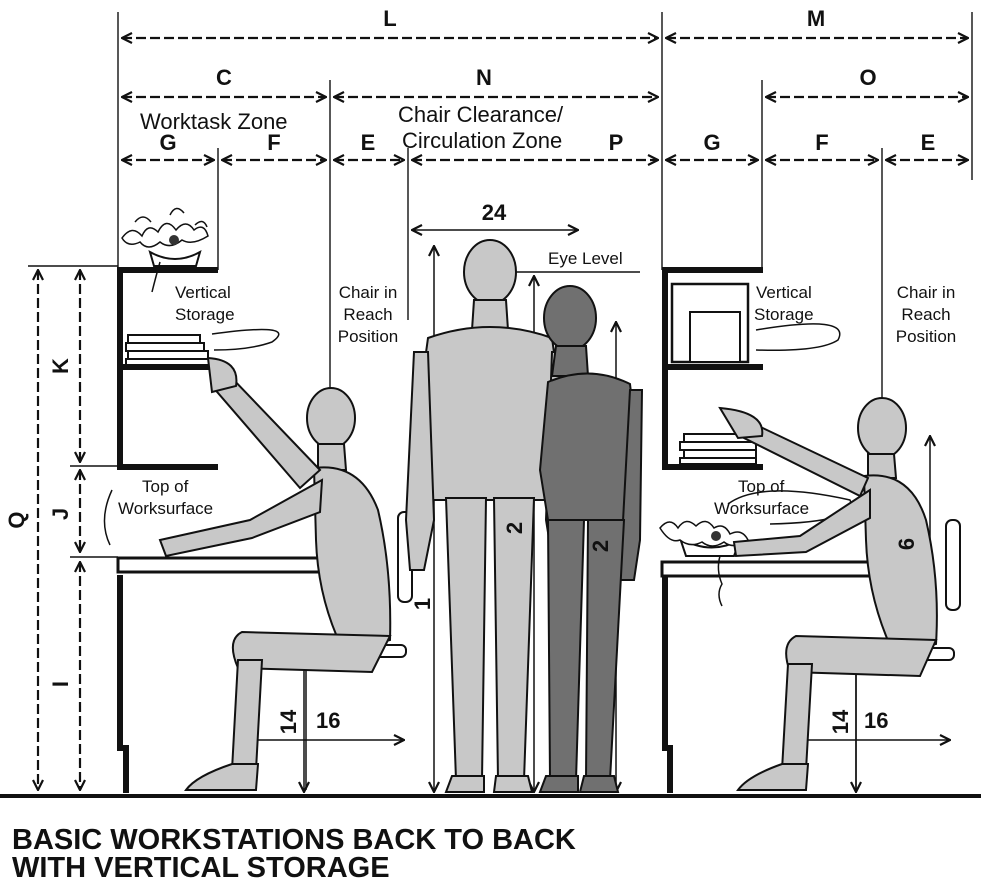 This screenshot has height=888, width=981. Describe the element at coordinates (906, 544) in the screenshot. I see `dim-6: 6` at that location.